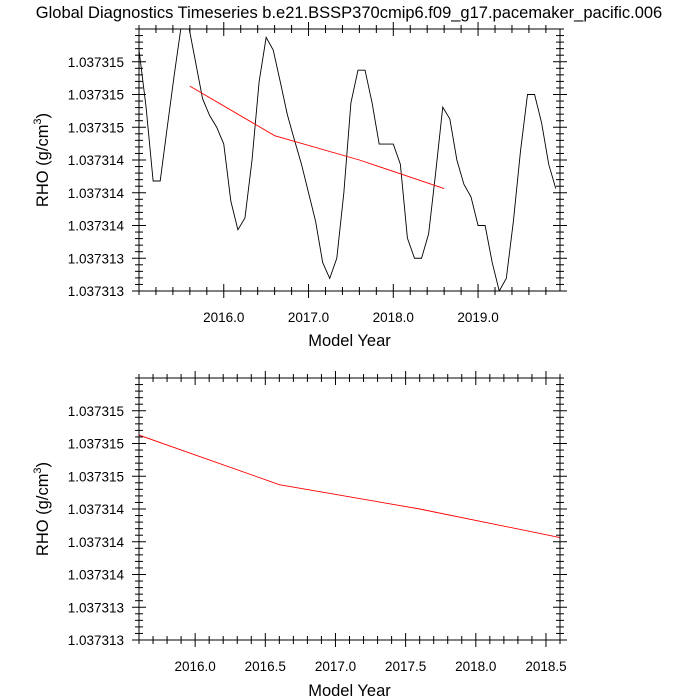 The image size is (700, 700). Describe the element at coordinates (545, 666) in the screenshot. I see `x-tick-label: 2018.5` at that location.